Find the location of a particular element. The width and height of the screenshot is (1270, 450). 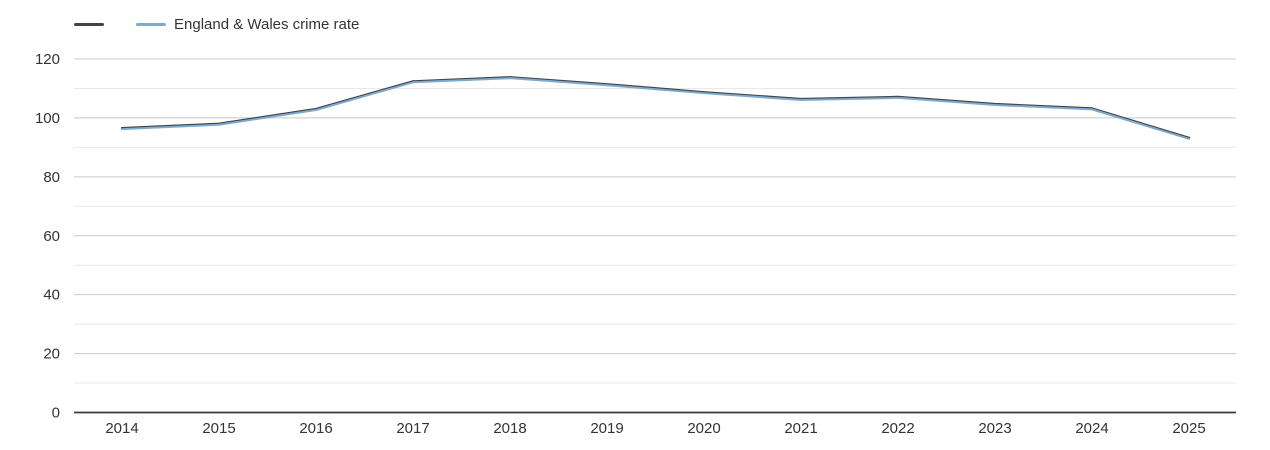

england-wales-label: England & Wales crime rate is located at coordinates (267, 24).